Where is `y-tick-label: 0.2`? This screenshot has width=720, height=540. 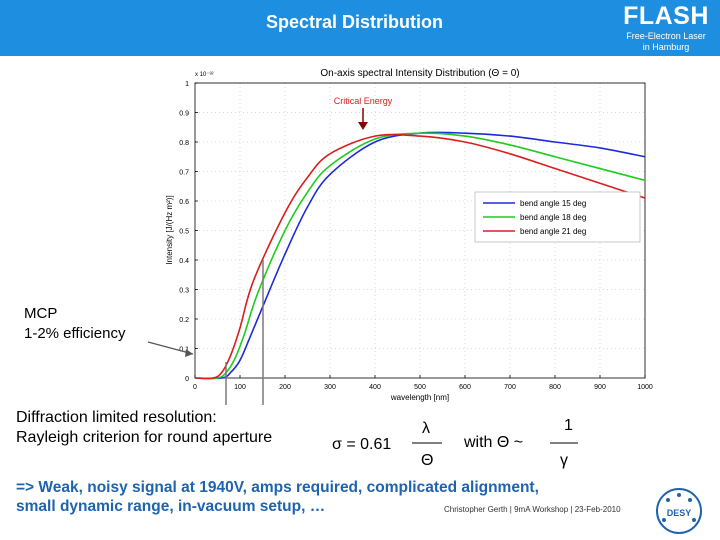
y-tick-label: 0.2 is located at coordinates (184, 320).